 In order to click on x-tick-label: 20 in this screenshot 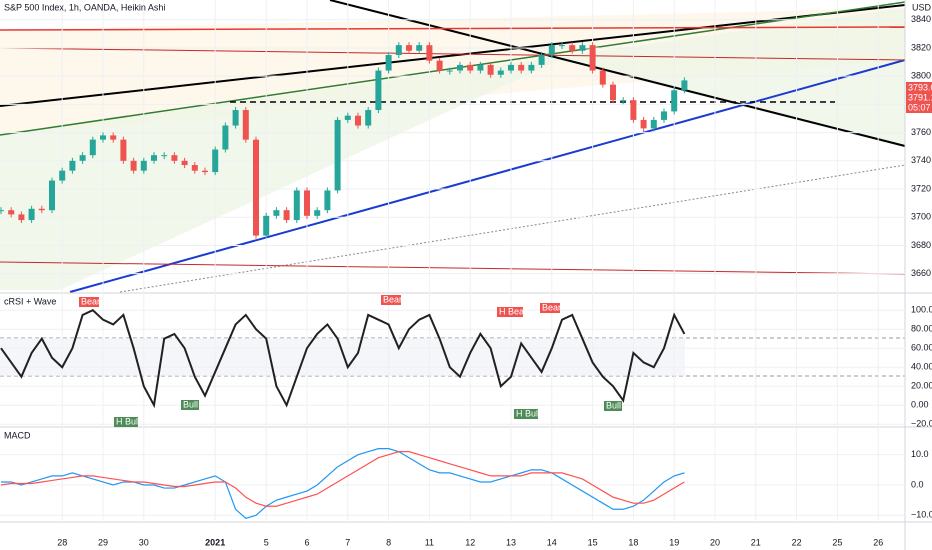, I will do `click(715, 542)`.